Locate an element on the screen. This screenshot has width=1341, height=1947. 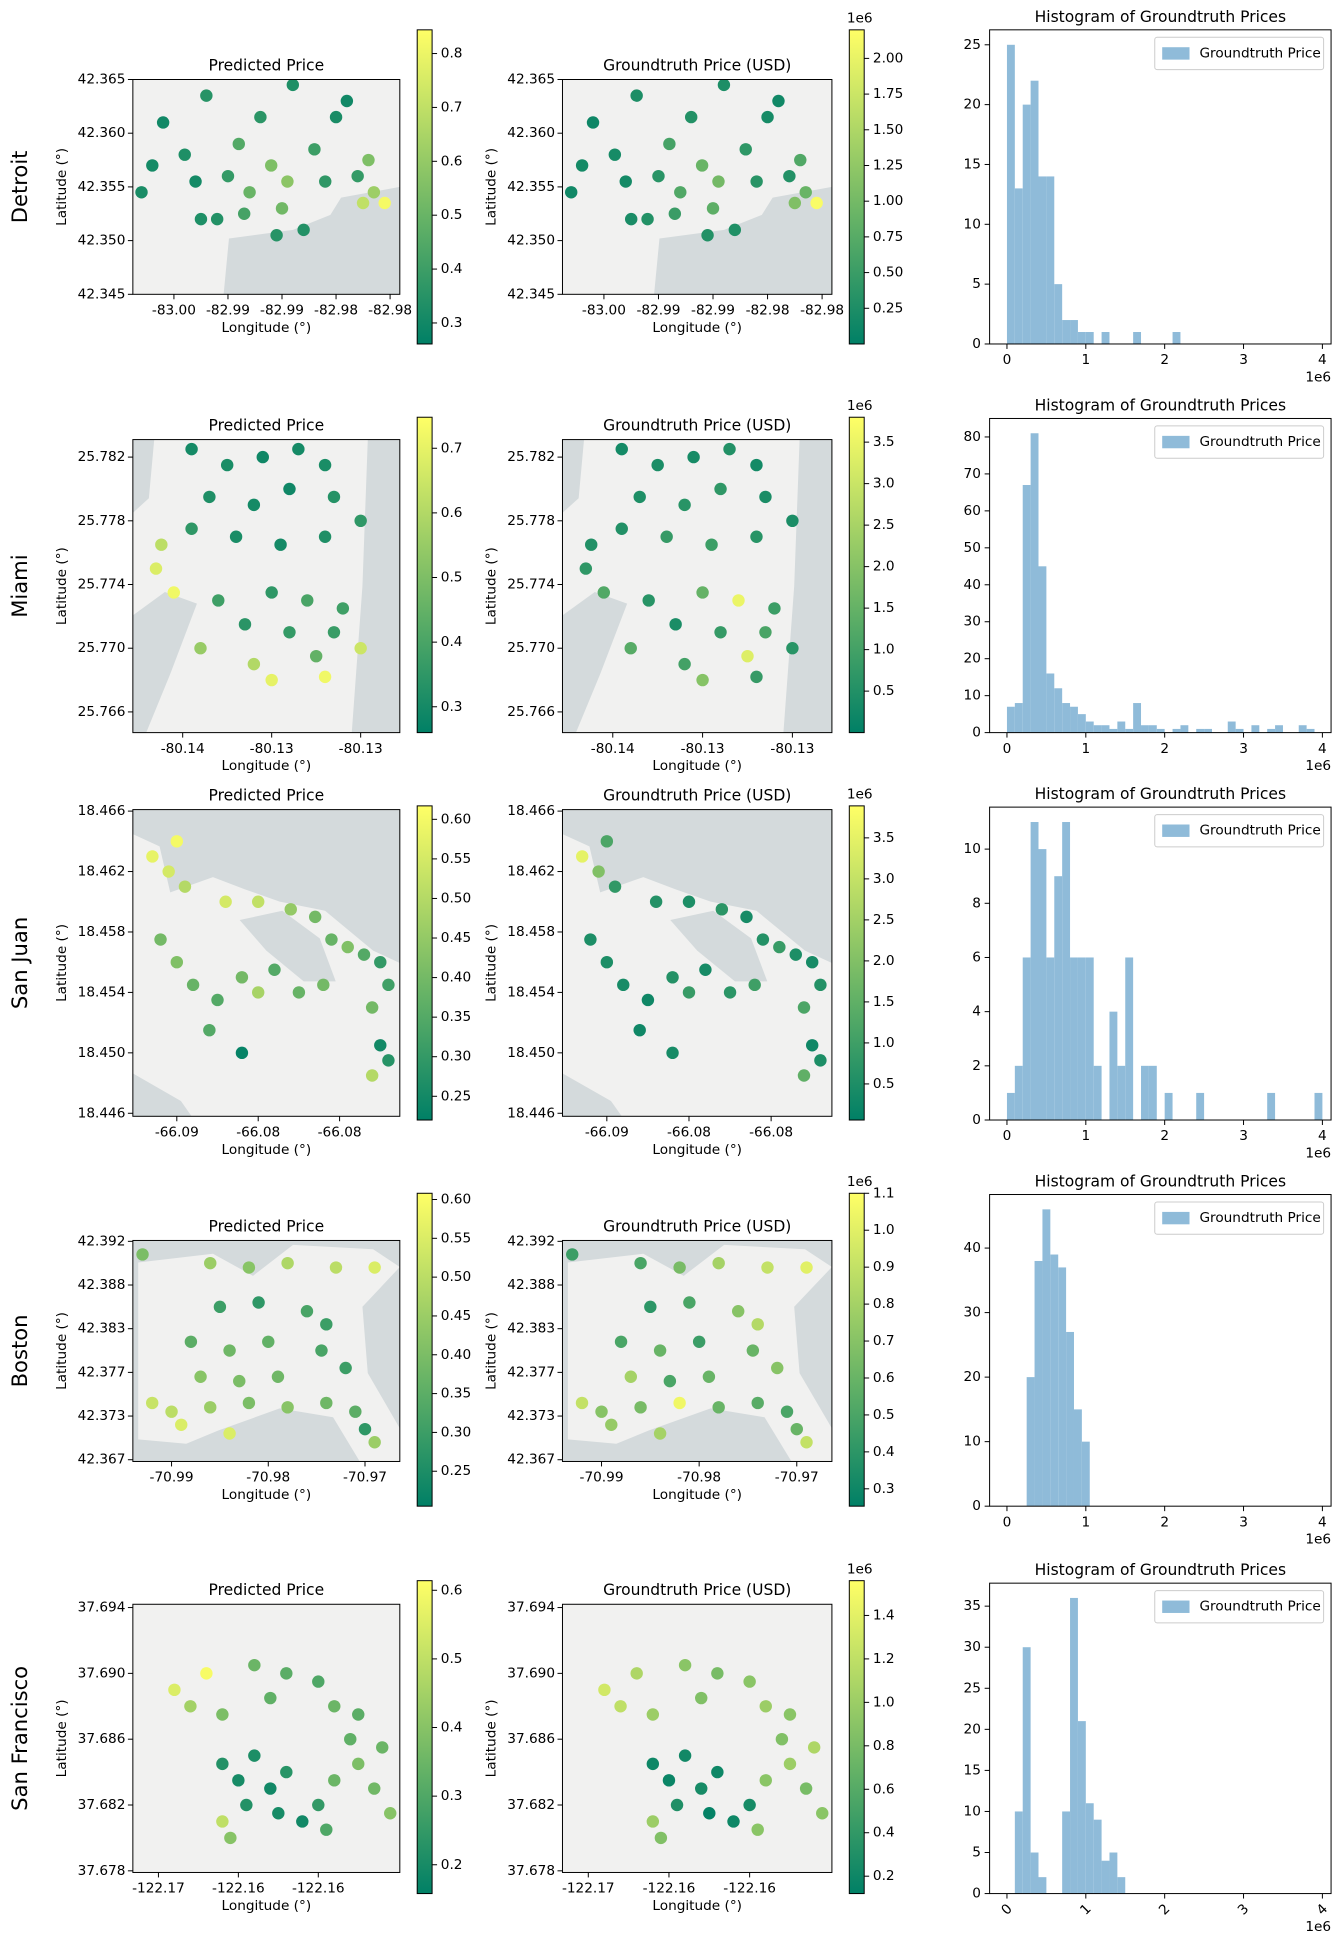
y-tick-label: 25.770 is located at coordinates (531, 648).